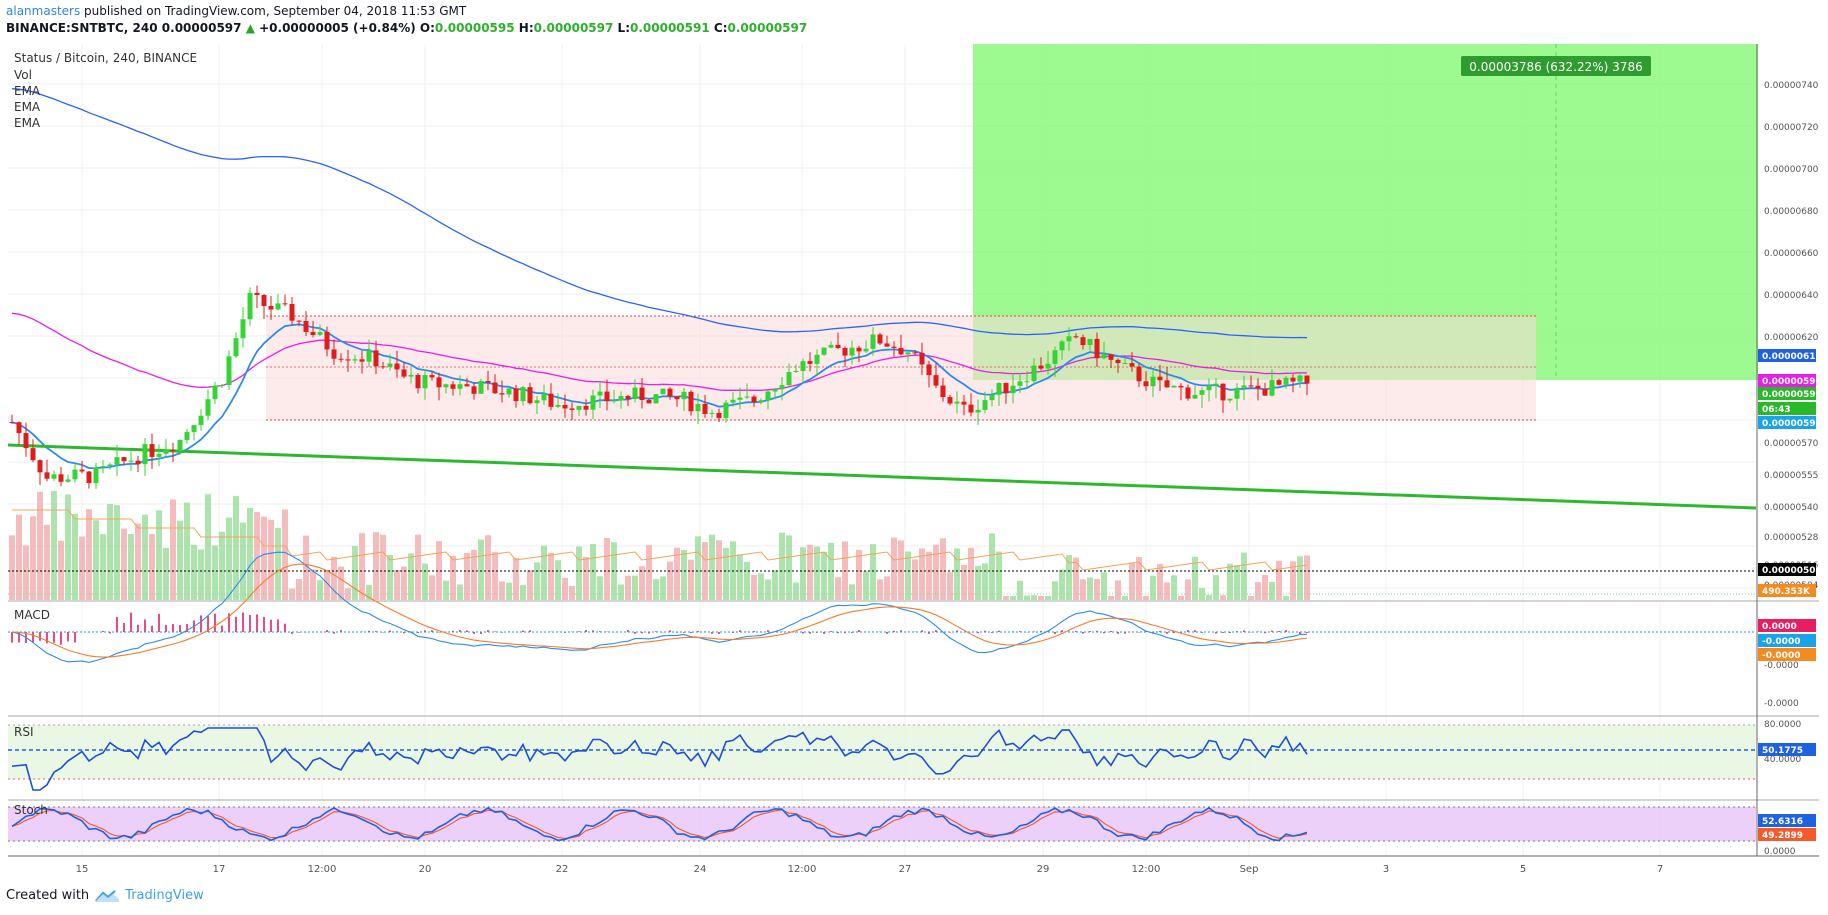 The width and height of the screenshot is (1828, 915). What do you see at coordinates (164, 895) in the screenshot?
I see `tradingview-link: TradingView` at bounding box center [164, 895].